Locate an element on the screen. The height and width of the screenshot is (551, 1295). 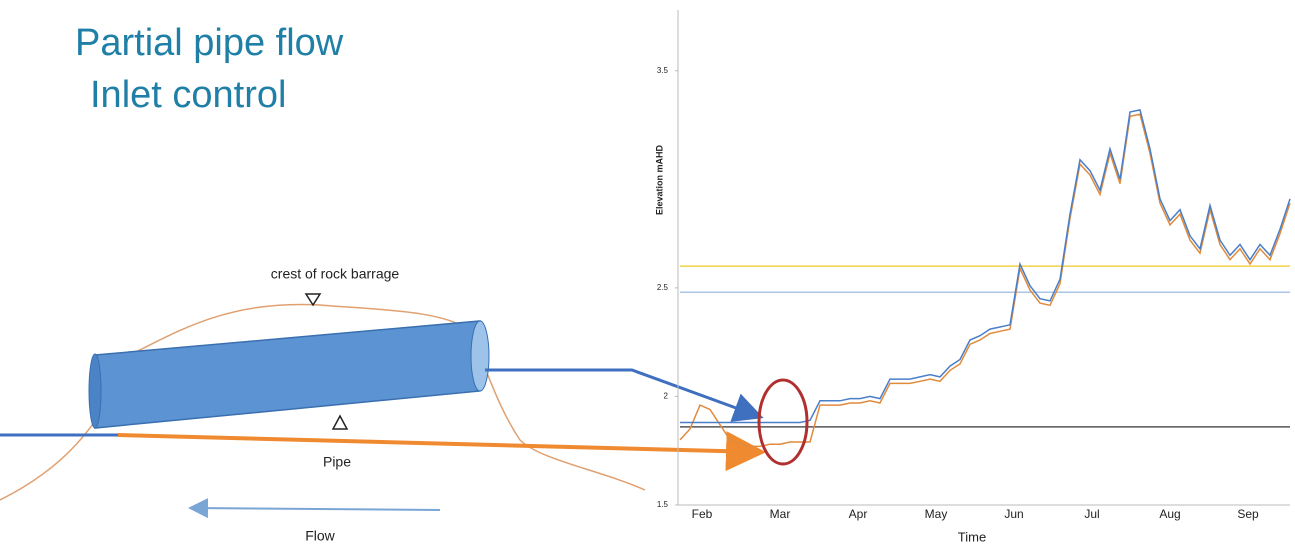
orange-arrow is located at coordinates (441, 451).